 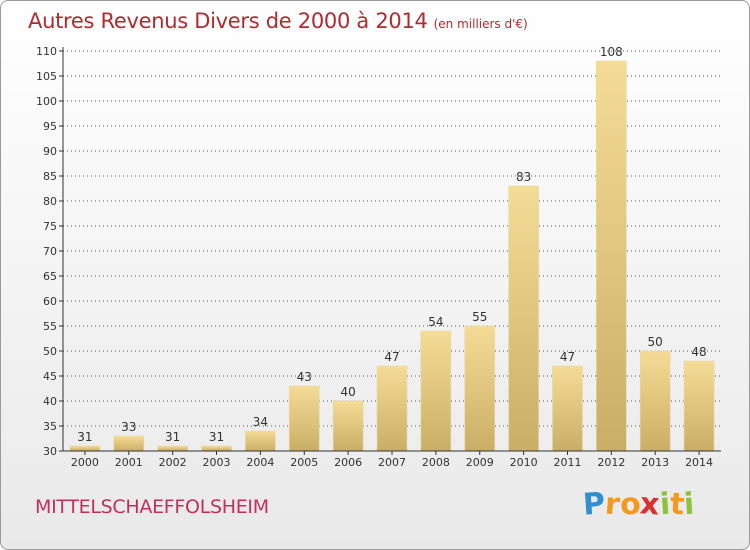 What do you see at coordinates (50, 151) in the screenshot?
I see `y-tick-label: 90` at bounding box center [50, 151].